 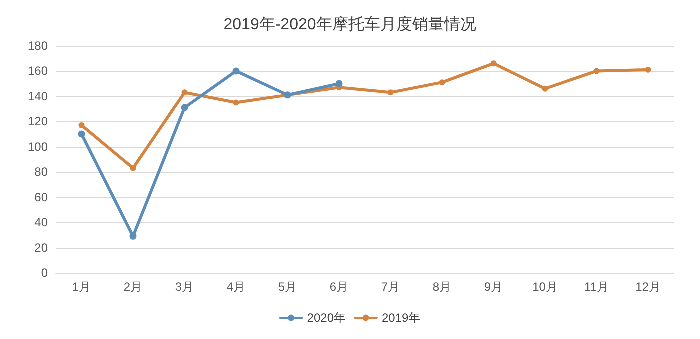 What do you see at coordinates (41, 223) in the screenshot?
I see `y-tick-label: 40` at bounding box center [41, 223].